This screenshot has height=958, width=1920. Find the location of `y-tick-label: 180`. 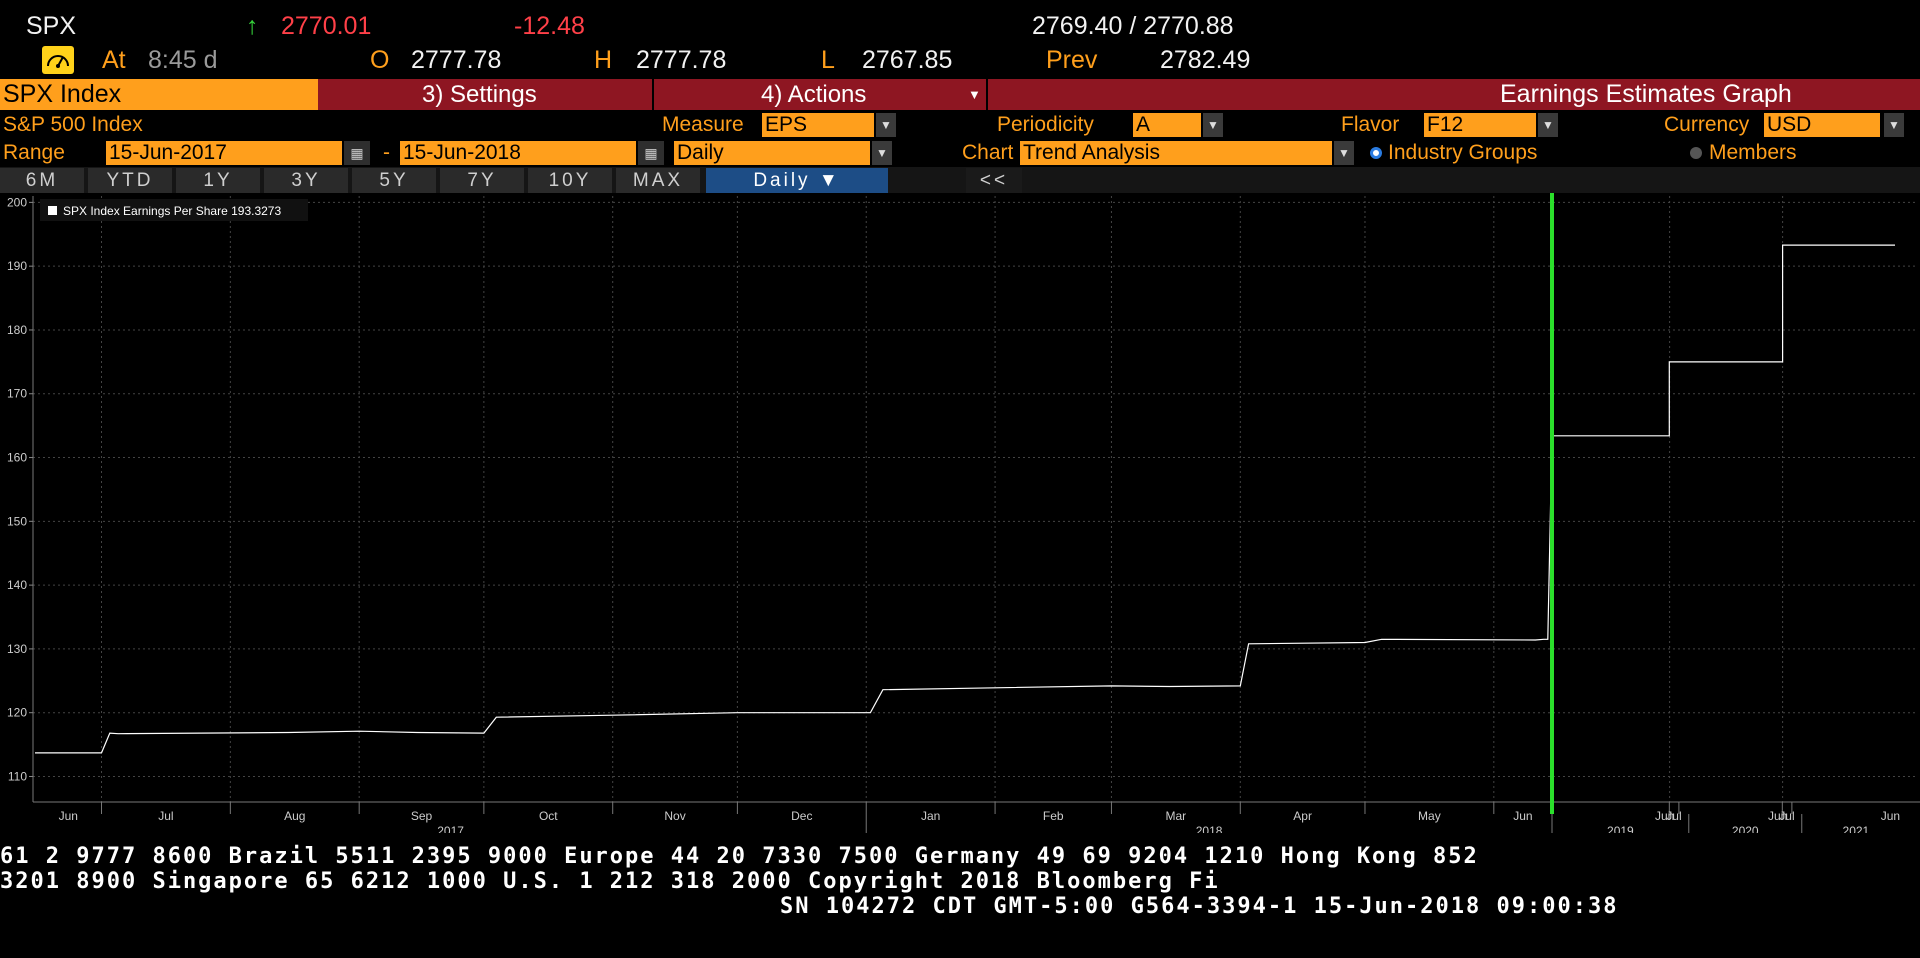

y-tick-label: 180 is located at coordinates (17, 330).